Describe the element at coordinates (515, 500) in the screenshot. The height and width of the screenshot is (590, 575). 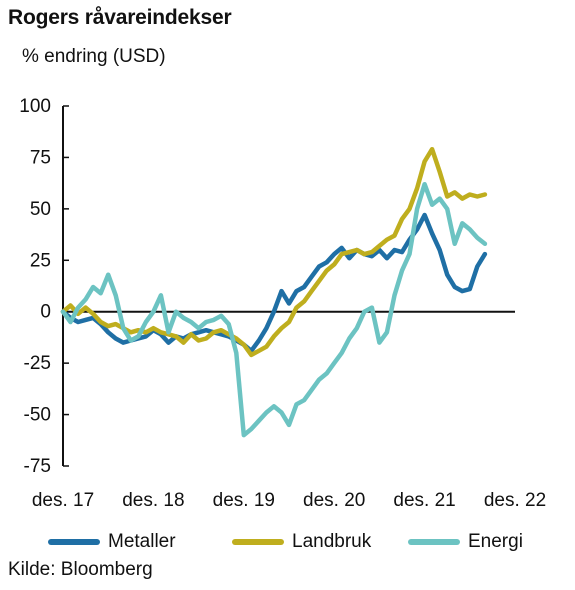
I see `x-tick-label: des. 22` at that location.